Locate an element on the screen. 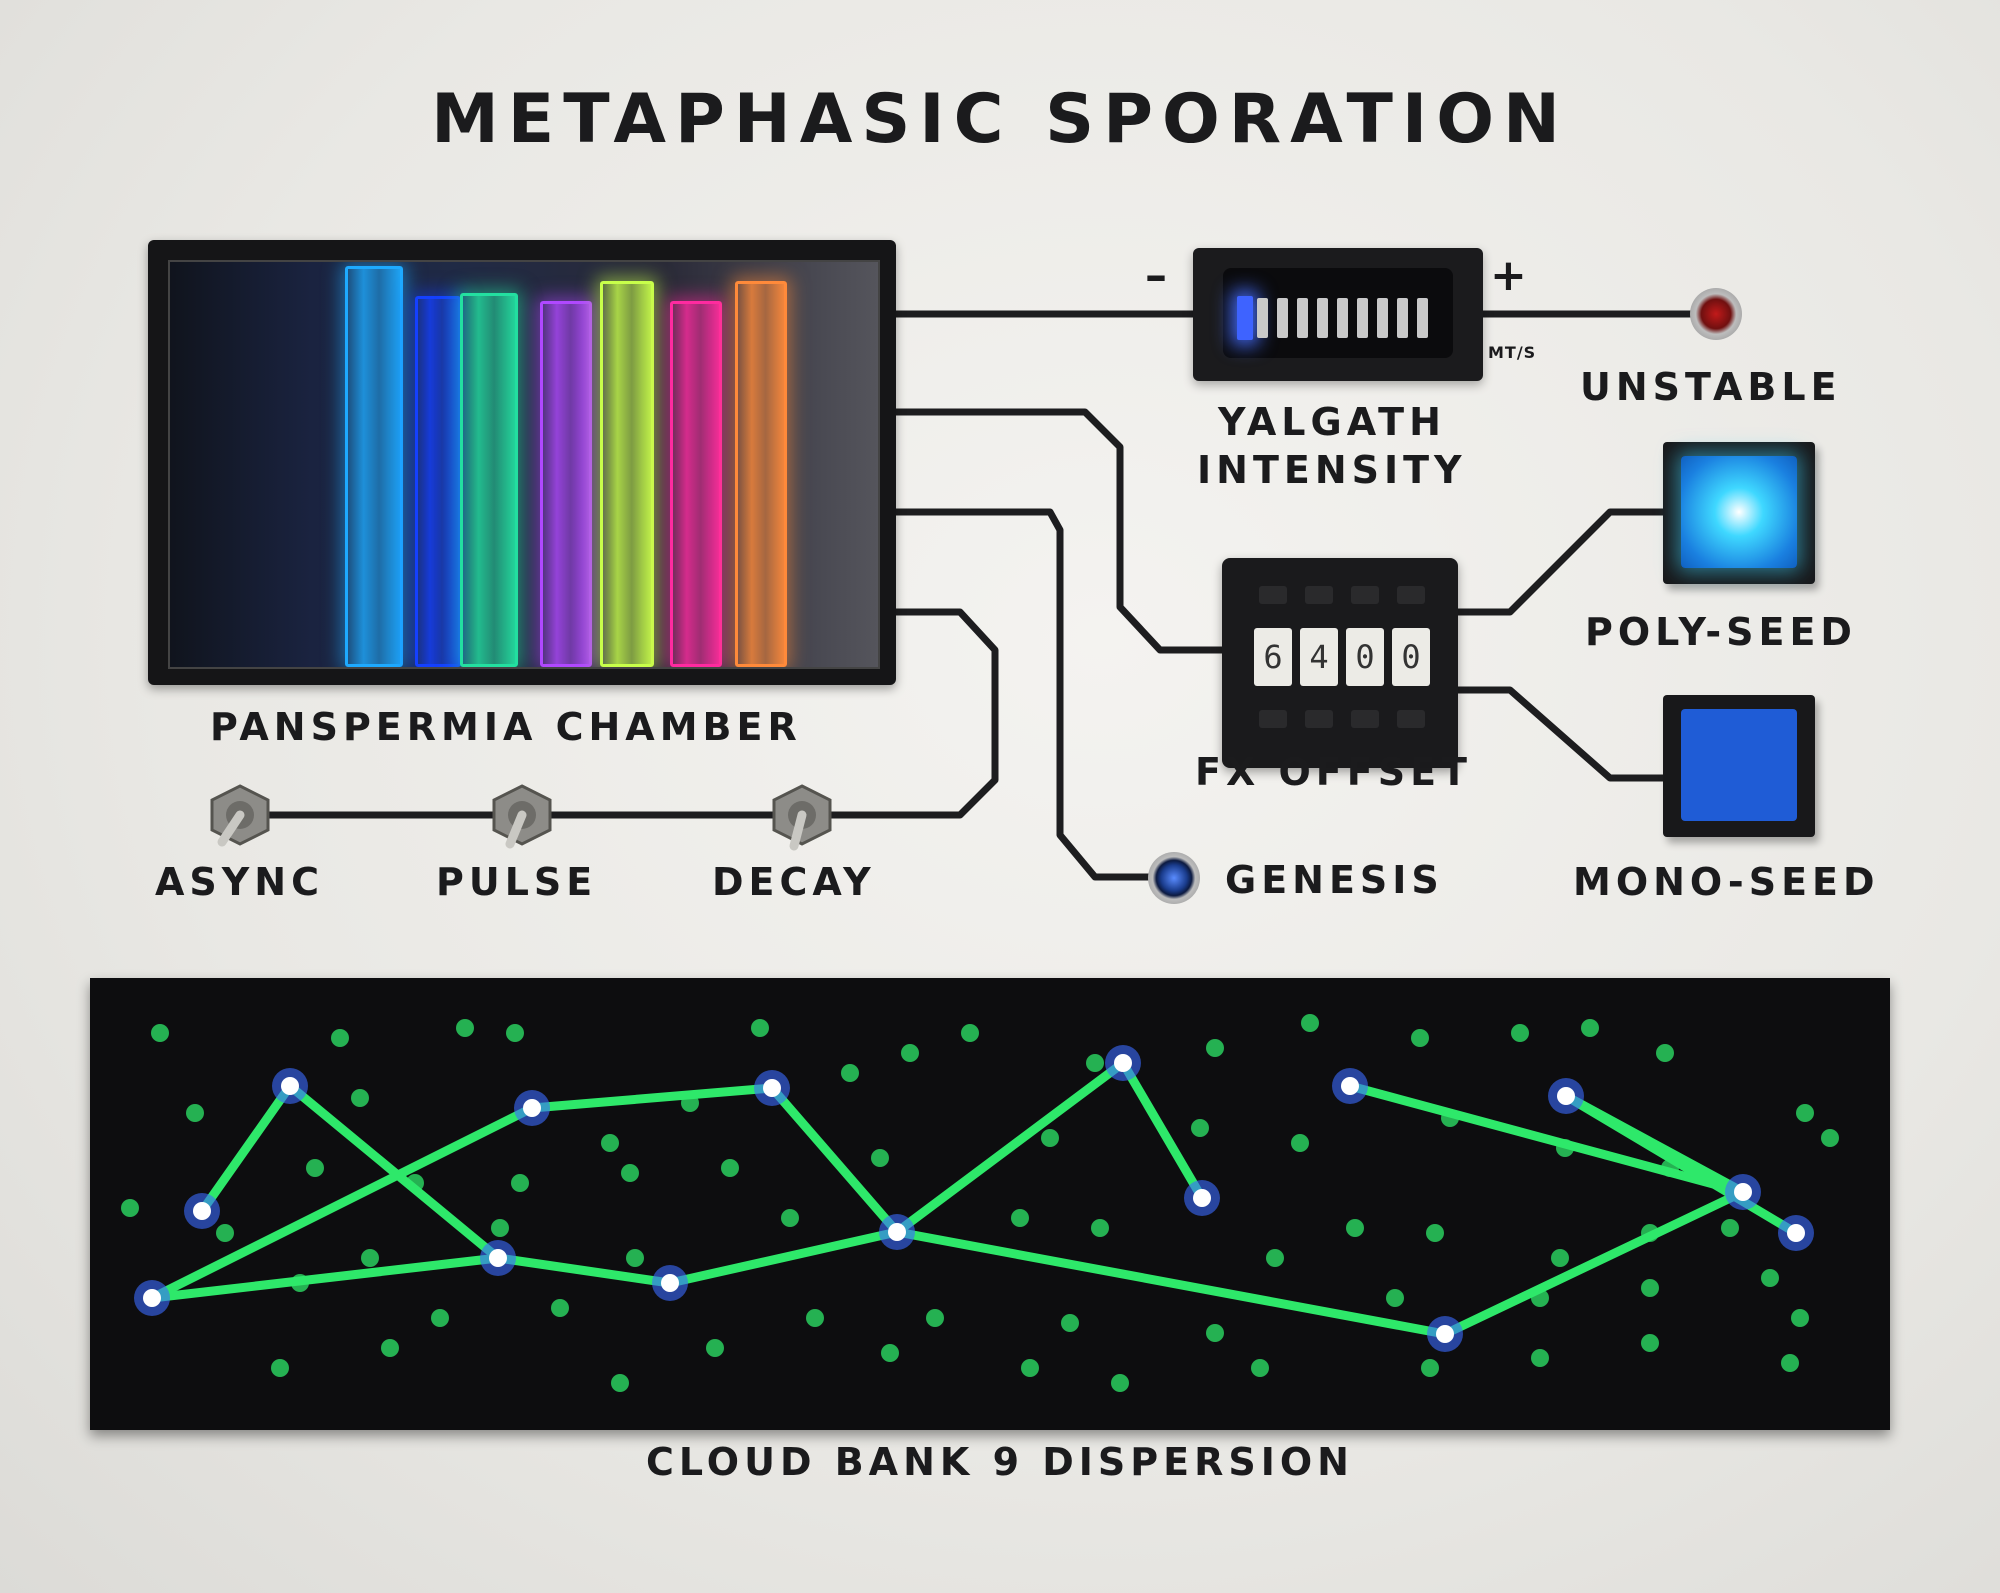 The image size is (2000, 1593). poly-seed-button-face is located at coordinates (1739, 512).